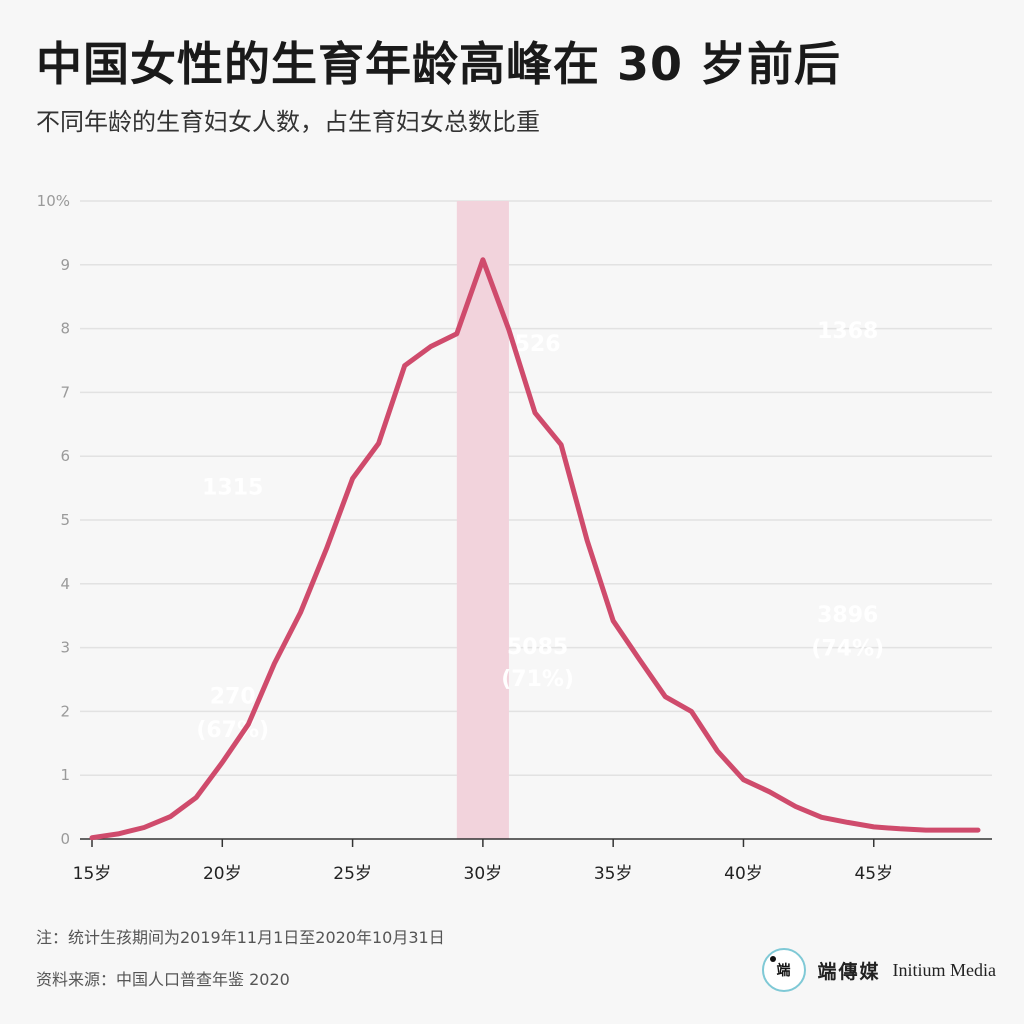  Describe the element at coordinates (288, 122) in the screenshot. I see `chart-subtitle: 不同年龄的生育妇女人数，占生育妇女总数比重` at that location.